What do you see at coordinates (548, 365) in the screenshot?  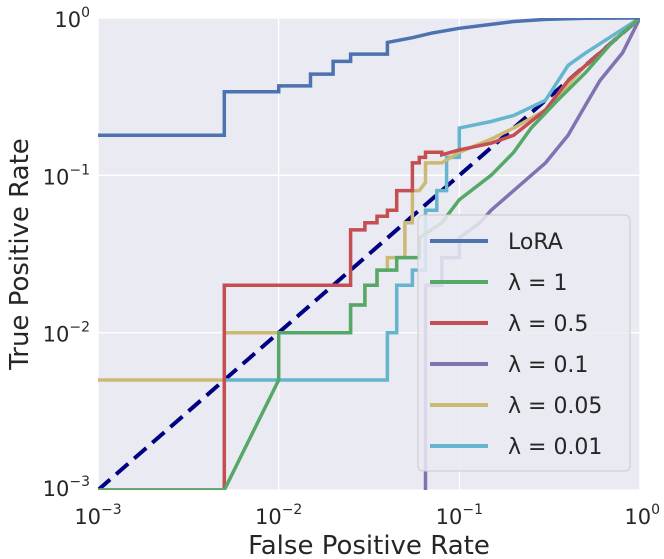 I see `legend-label-3: λ = 0.1` at bounding box center [548, 365].